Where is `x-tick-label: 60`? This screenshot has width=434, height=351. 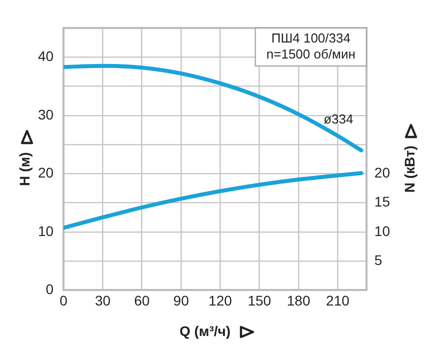
x-tick-label: 60 is located at coordinates (142, 300).